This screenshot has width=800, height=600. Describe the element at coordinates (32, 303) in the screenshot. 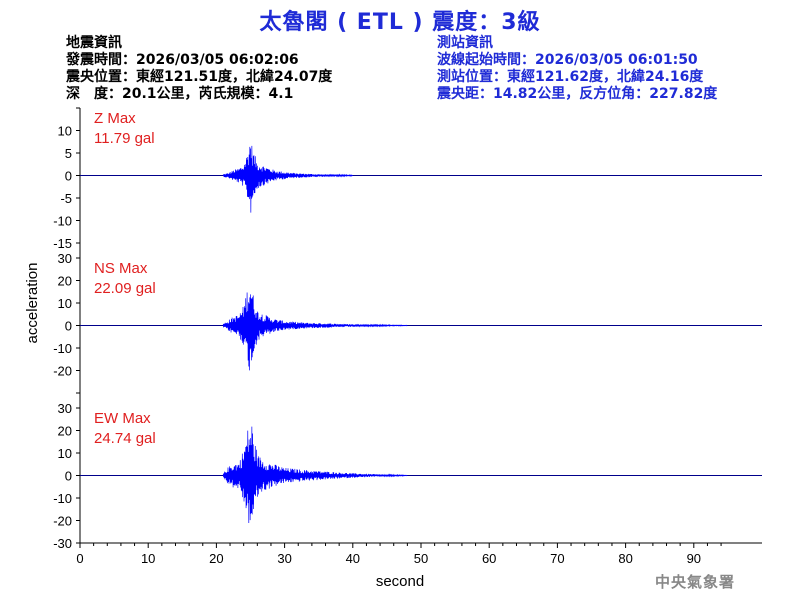

I see `y-axis-title: acceleration` at that location.